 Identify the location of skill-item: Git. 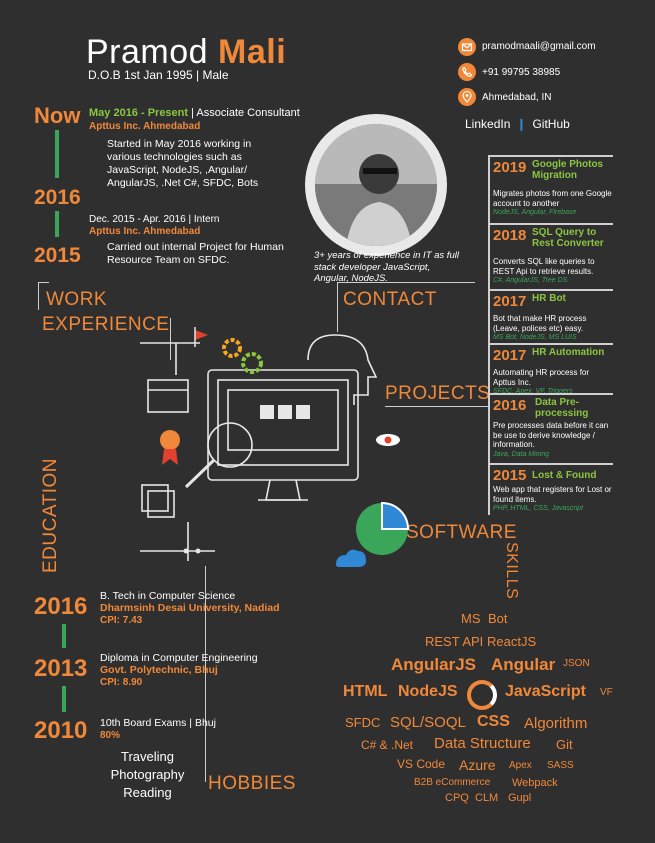
(564, 744).